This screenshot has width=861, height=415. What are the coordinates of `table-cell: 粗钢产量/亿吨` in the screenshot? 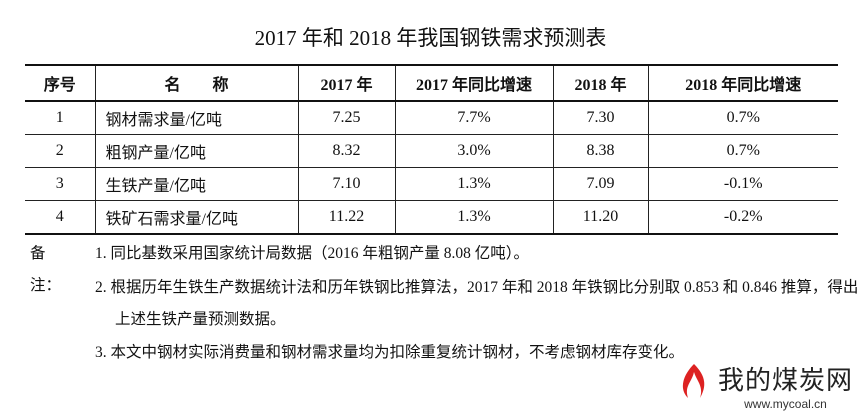 It's located at (196, 151).